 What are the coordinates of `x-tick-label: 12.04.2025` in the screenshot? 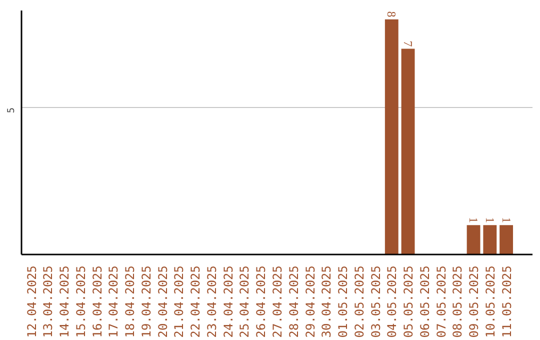 It's located at (31, 301).